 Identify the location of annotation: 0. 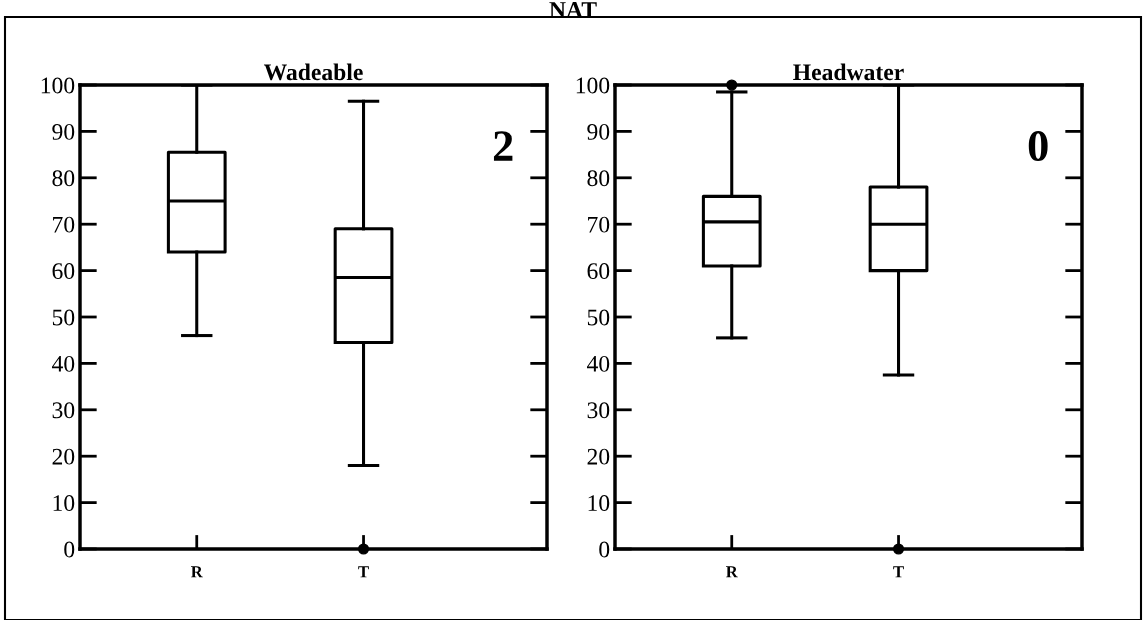
(1038, 146).